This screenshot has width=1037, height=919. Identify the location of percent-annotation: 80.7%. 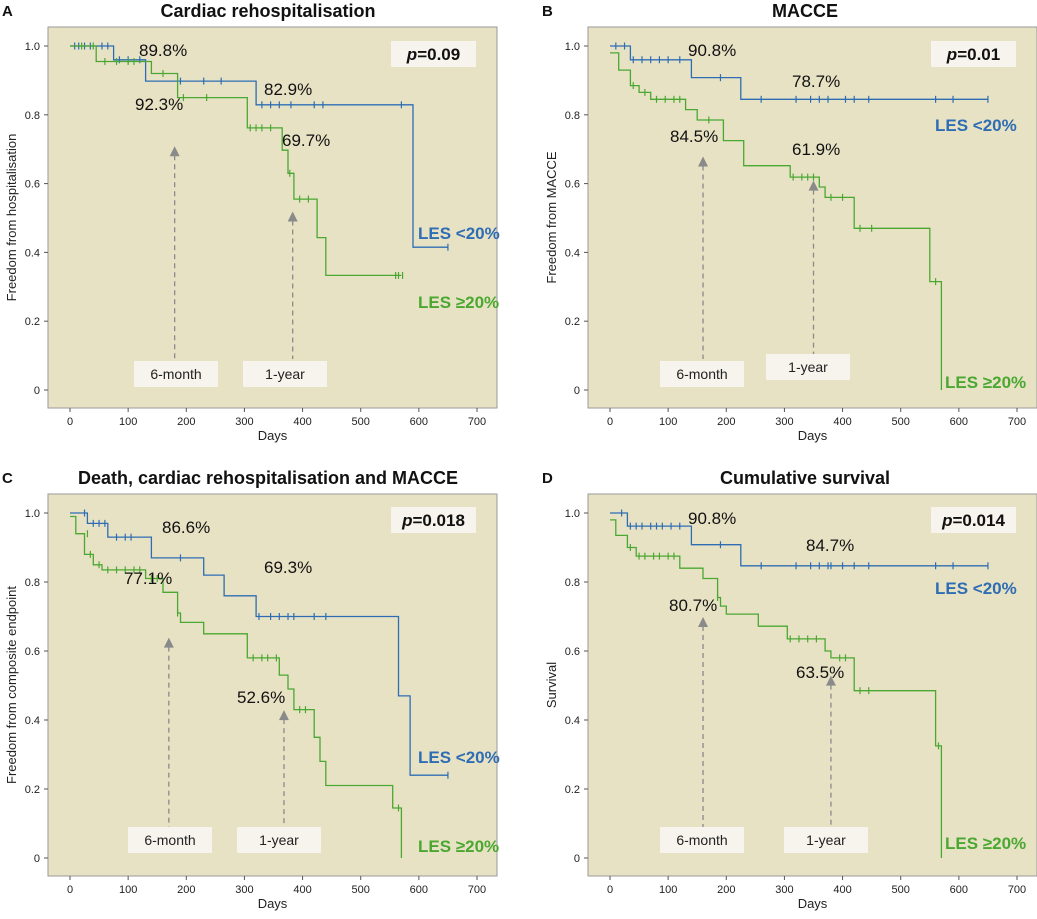
(693, 605).